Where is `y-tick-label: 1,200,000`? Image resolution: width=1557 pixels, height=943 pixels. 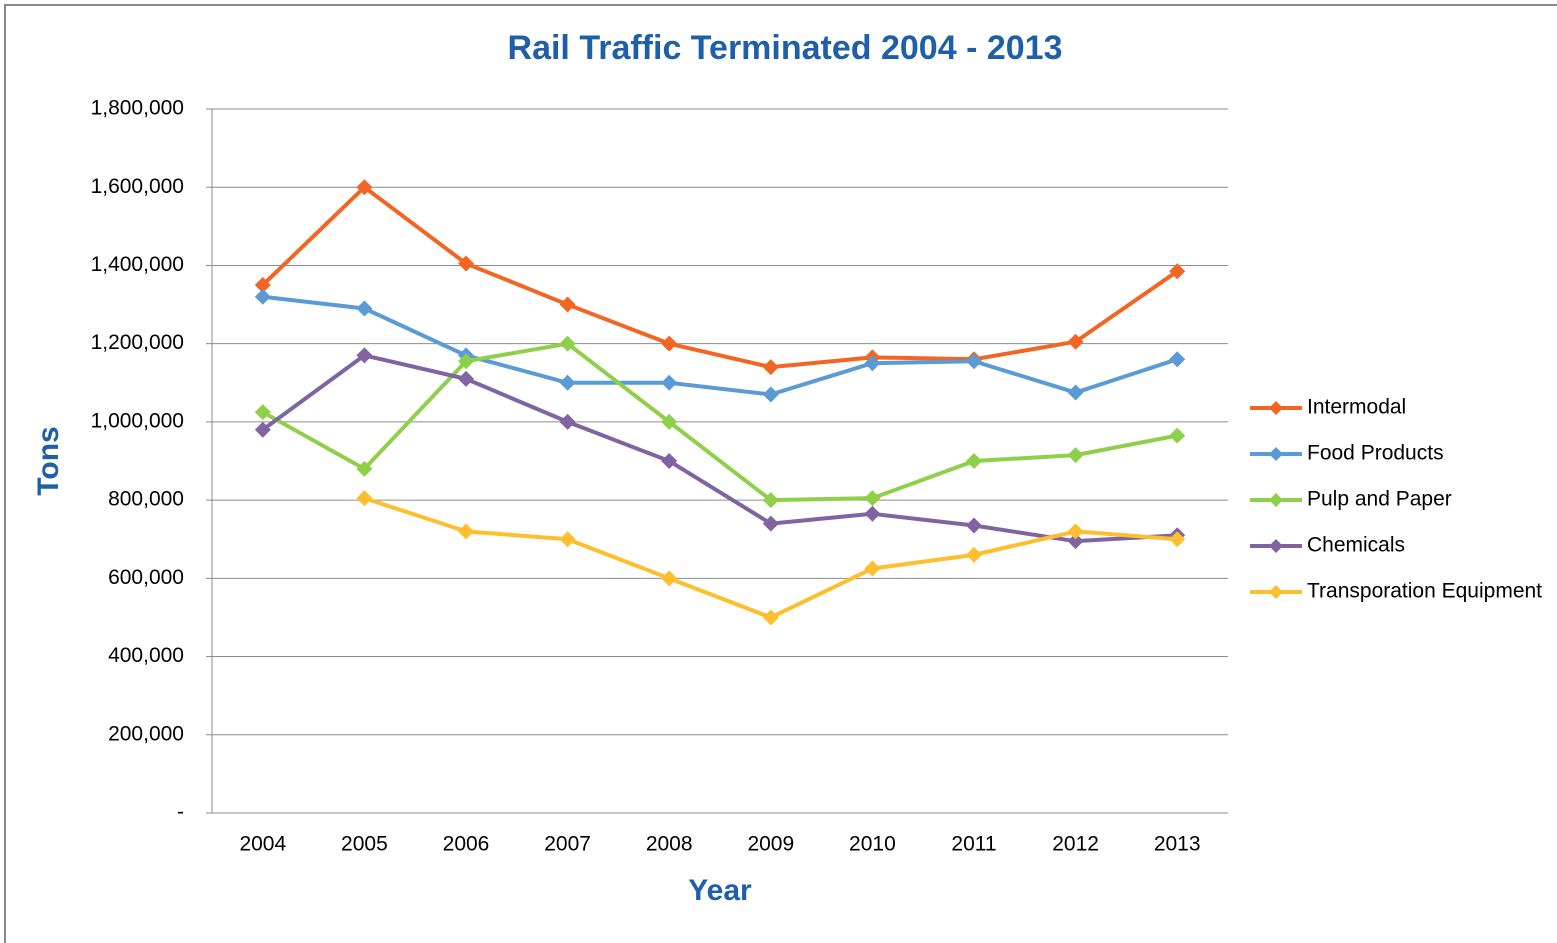
y-tick-label: 1,200,000 is located at coordinates (137, 342).